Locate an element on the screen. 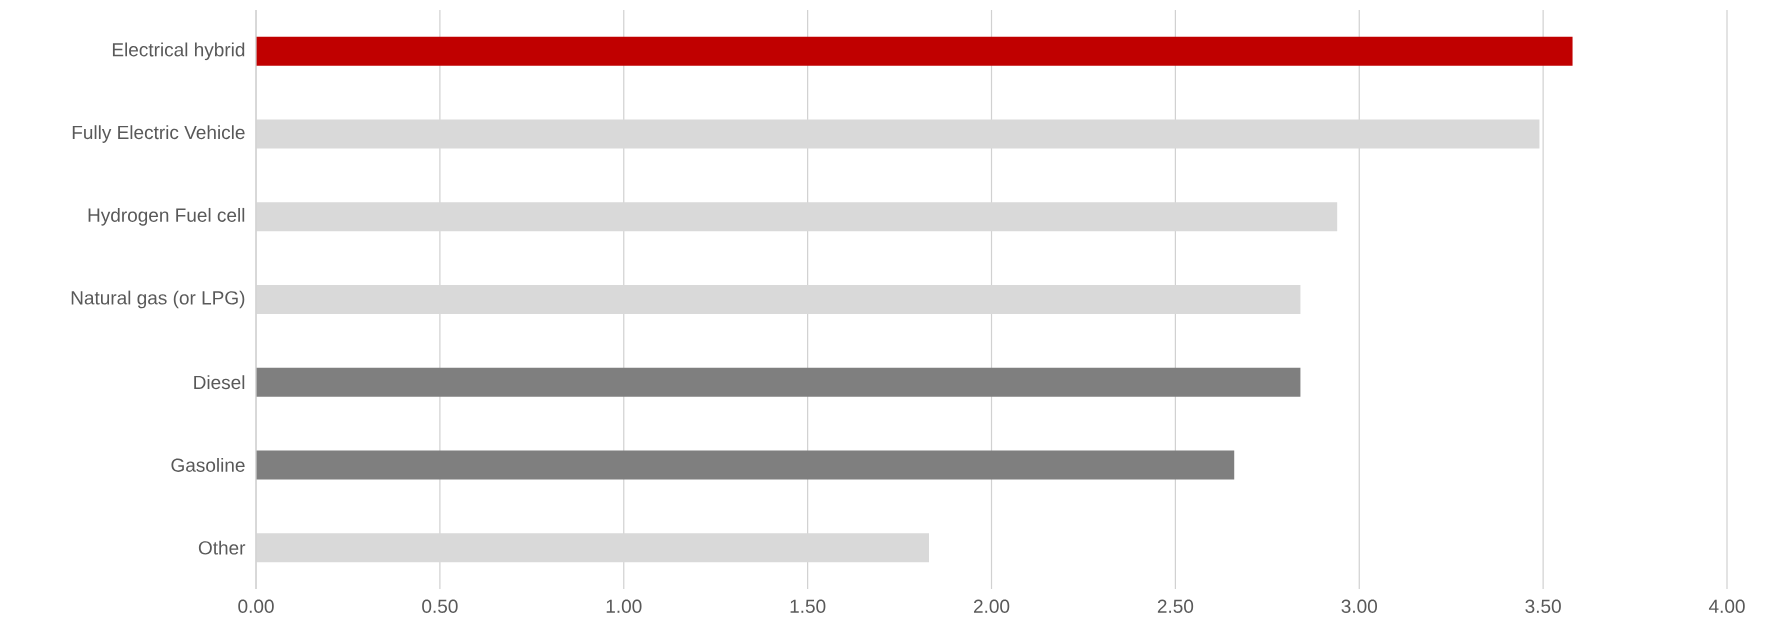 The image size is (1766, 630). y-tick-label: Natural gas (or LPG) is located at coordinates (158, 299).